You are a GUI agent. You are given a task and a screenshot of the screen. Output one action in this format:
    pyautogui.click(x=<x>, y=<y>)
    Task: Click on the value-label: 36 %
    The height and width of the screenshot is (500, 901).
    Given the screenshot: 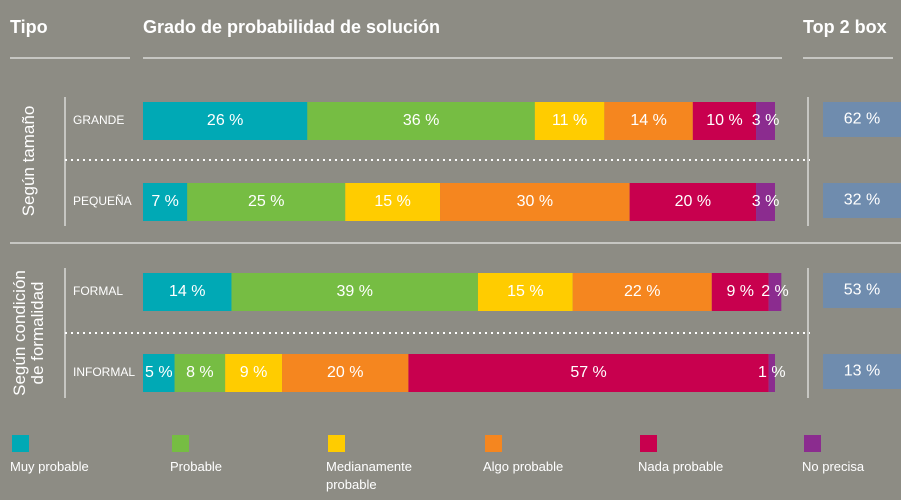 What is the action you would take?
    pyautogui.click(x=421, y=120)
    